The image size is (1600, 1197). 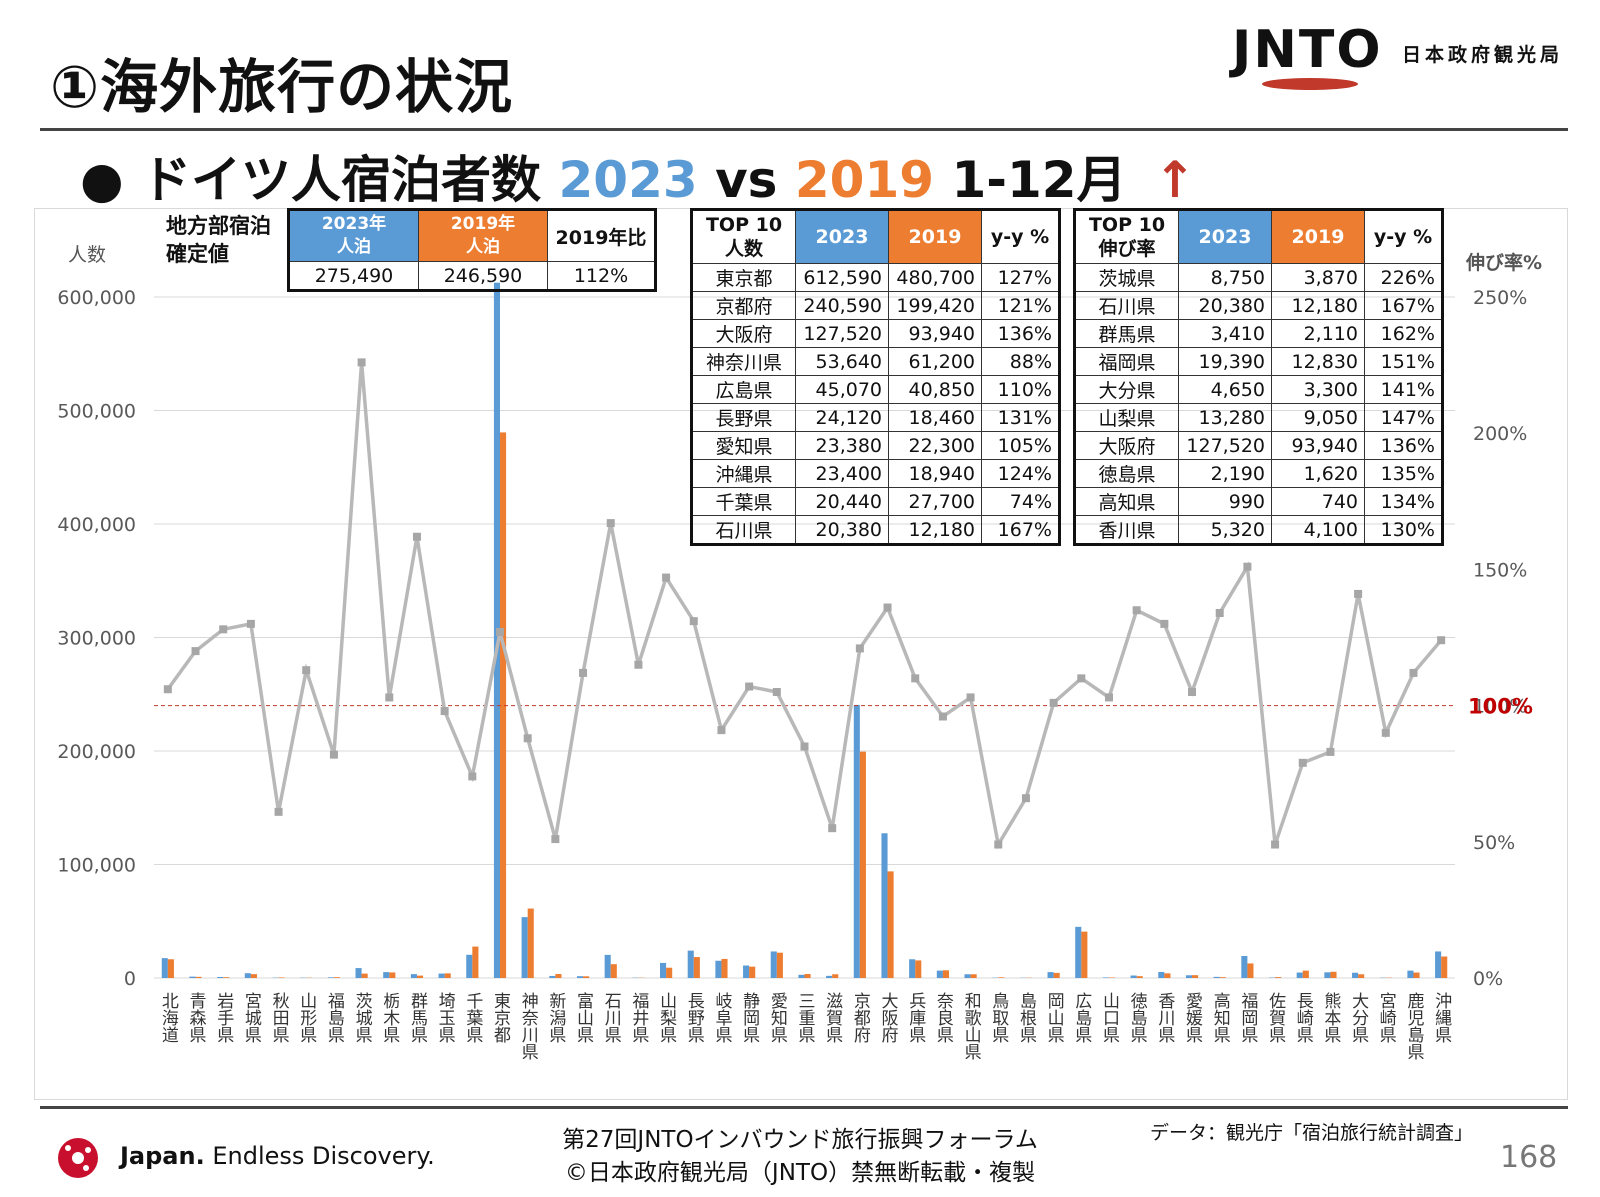 I want to click on page-title: ①海外旅行の状況, so click(x=282, y=87).